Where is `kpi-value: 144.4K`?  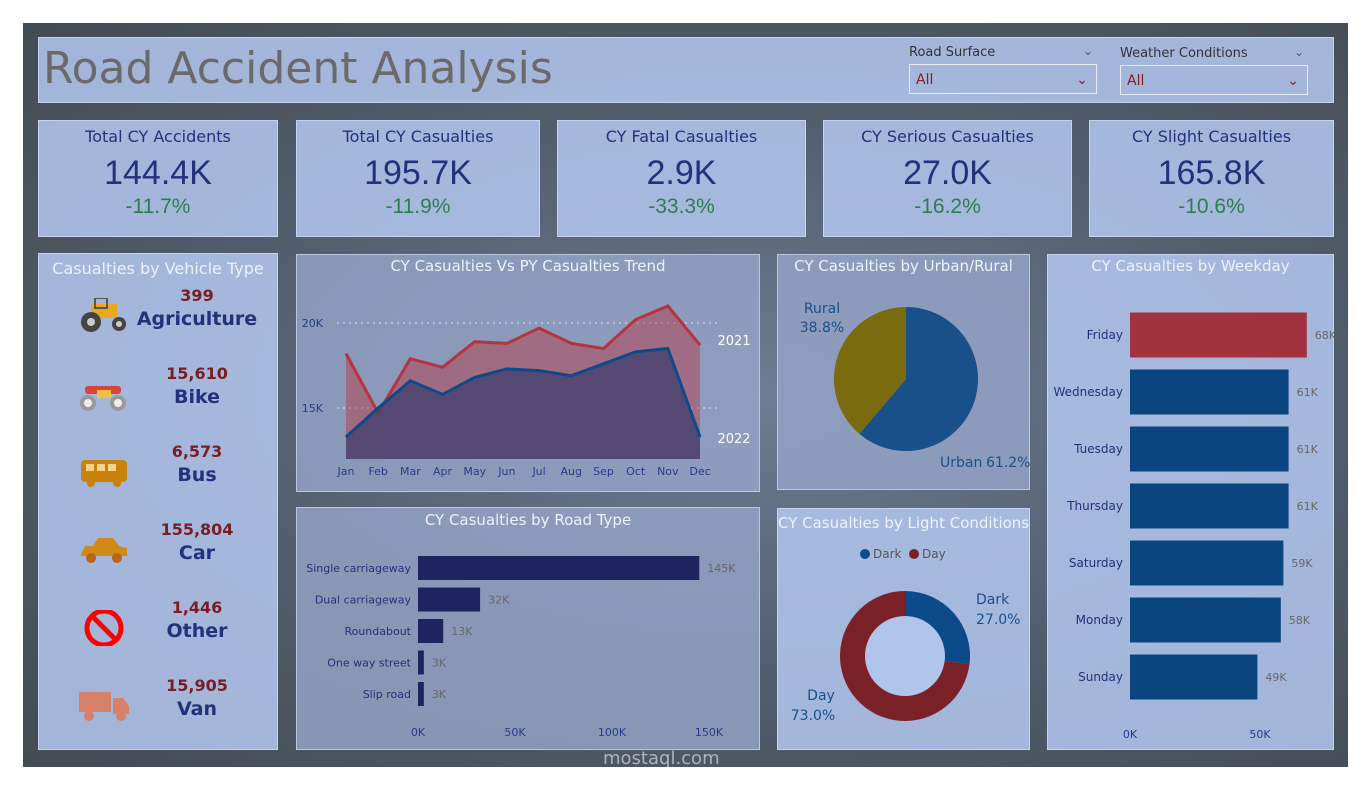 kpi-value: 144.4K is located at coordinates (158, 173).